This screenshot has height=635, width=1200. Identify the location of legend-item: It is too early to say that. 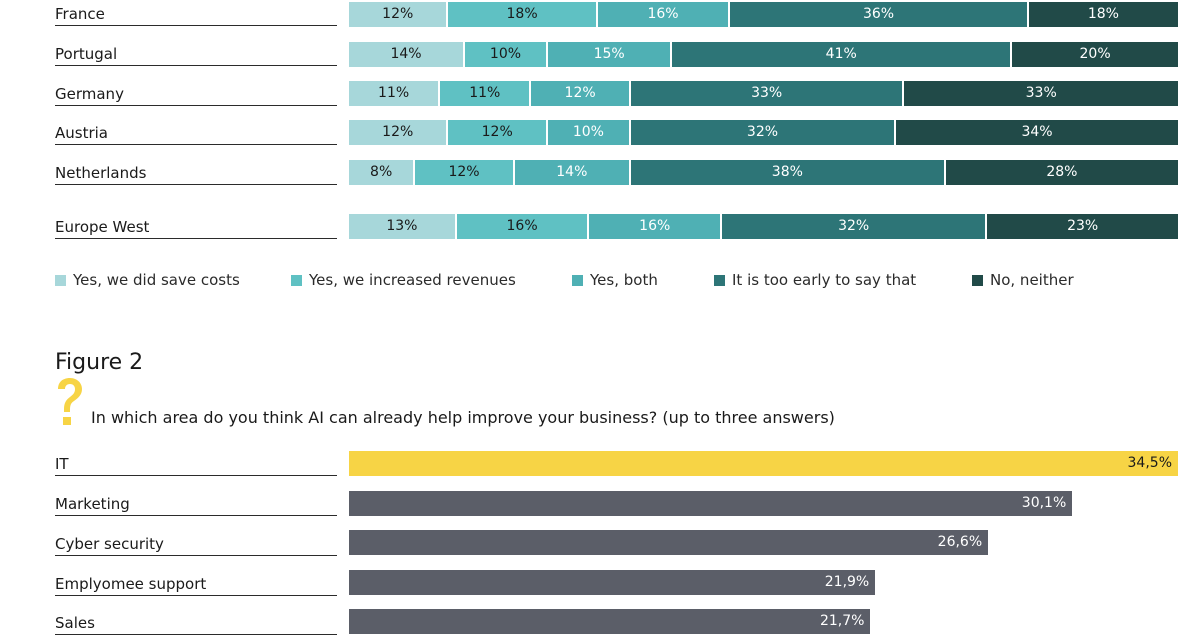
(815, 280).